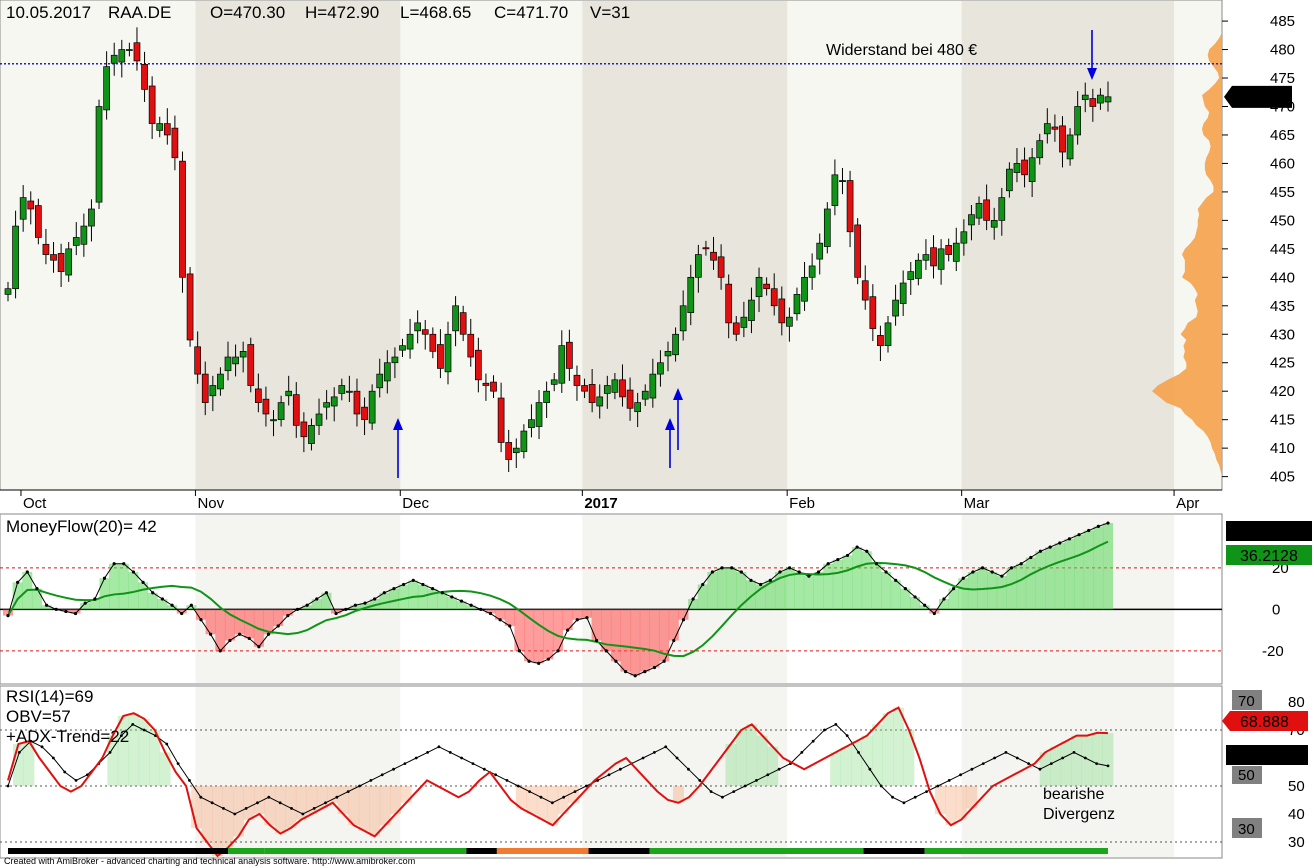  What do you see at coordinates (1282, 306) in the screenshot?
I see `price-axis-tick-label: 435` at bounding box center [1282, 306].